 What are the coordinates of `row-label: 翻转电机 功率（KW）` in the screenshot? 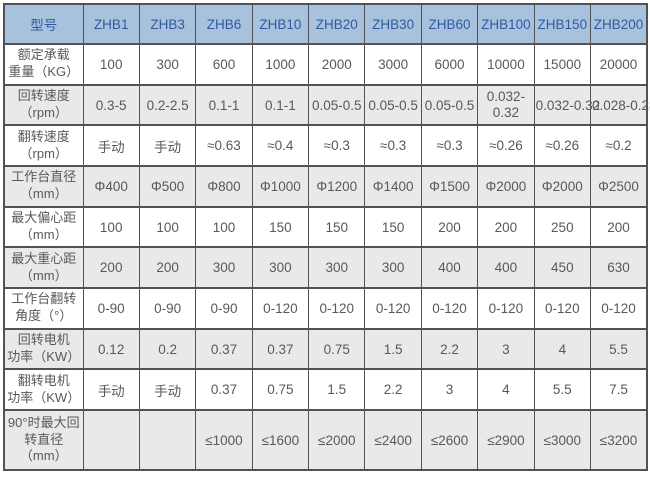 It's located at (43, 390).